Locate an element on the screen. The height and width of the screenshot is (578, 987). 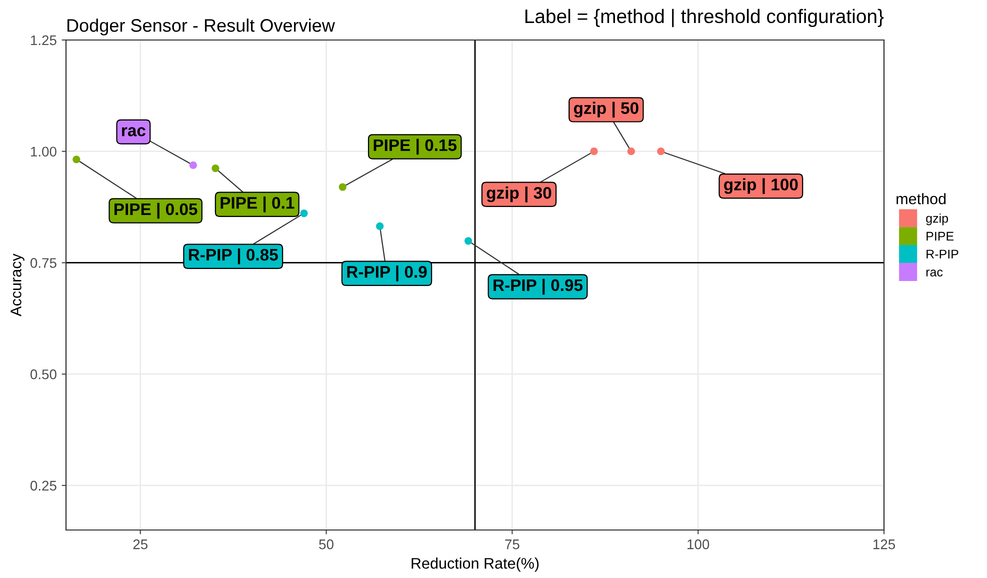
chart-title: Dodger Sensor - Result Overview is located at coordinates (201, 27).